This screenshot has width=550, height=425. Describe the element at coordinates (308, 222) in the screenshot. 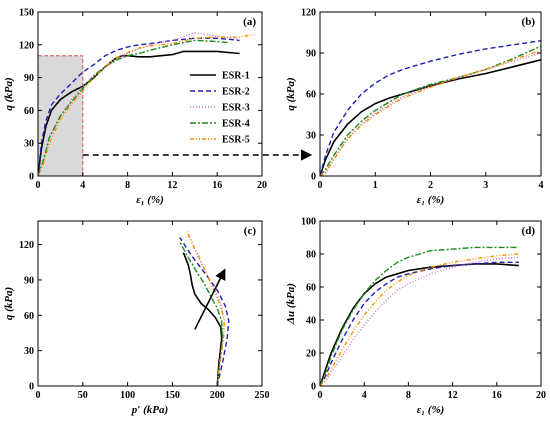

I see `y-tick-label: 100` at that location.